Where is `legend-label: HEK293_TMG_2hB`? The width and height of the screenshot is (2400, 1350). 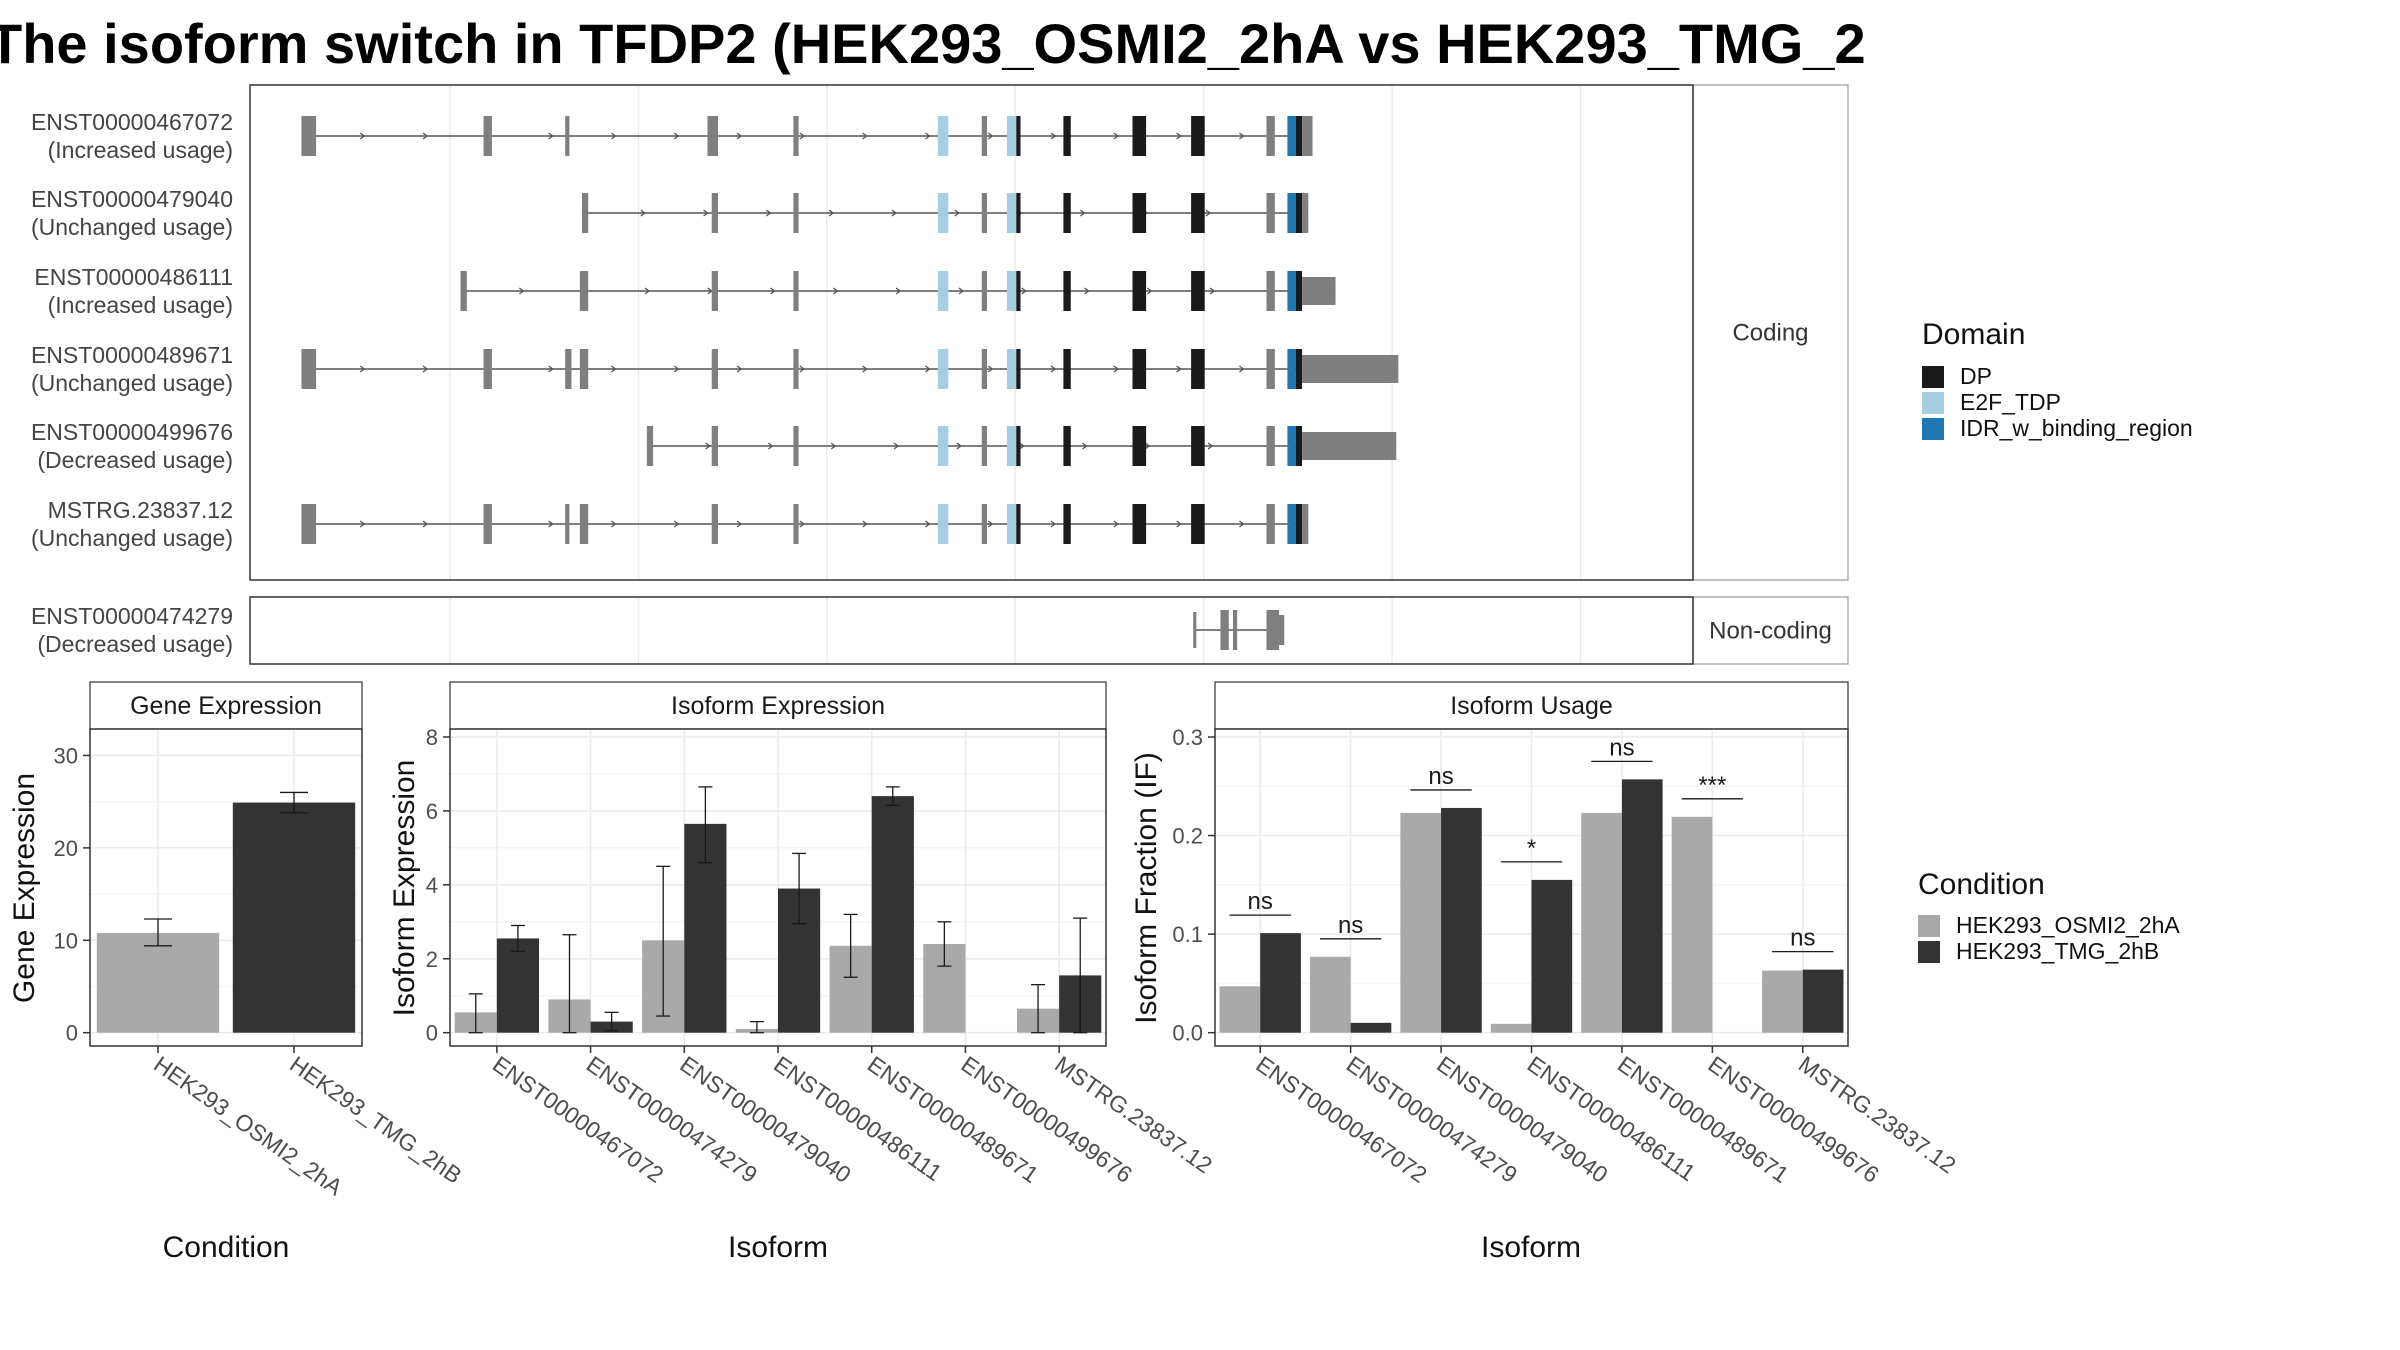 legend-label: HEK293_TMG_2hB is located at coordinates (2057, 951).